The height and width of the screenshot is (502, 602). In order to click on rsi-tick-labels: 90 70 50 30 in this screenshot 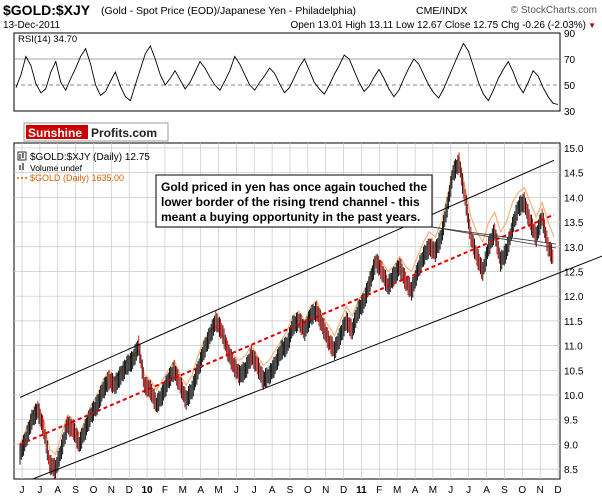, I will do `click(570, 73)`.